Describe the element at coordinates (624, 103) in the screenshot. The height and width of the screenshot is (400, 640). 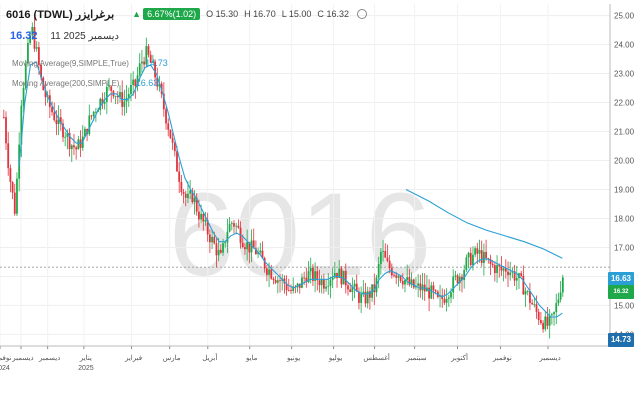
I see `y-tick-label: 22.00` at that location.